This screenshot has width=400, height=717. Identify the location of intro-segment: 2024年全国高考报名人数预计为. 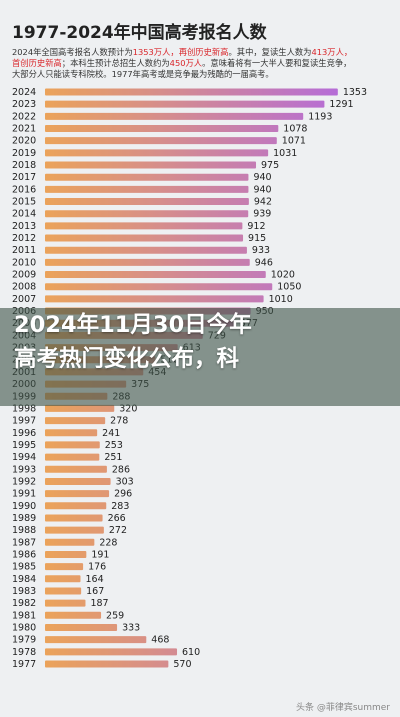
(72, 52).